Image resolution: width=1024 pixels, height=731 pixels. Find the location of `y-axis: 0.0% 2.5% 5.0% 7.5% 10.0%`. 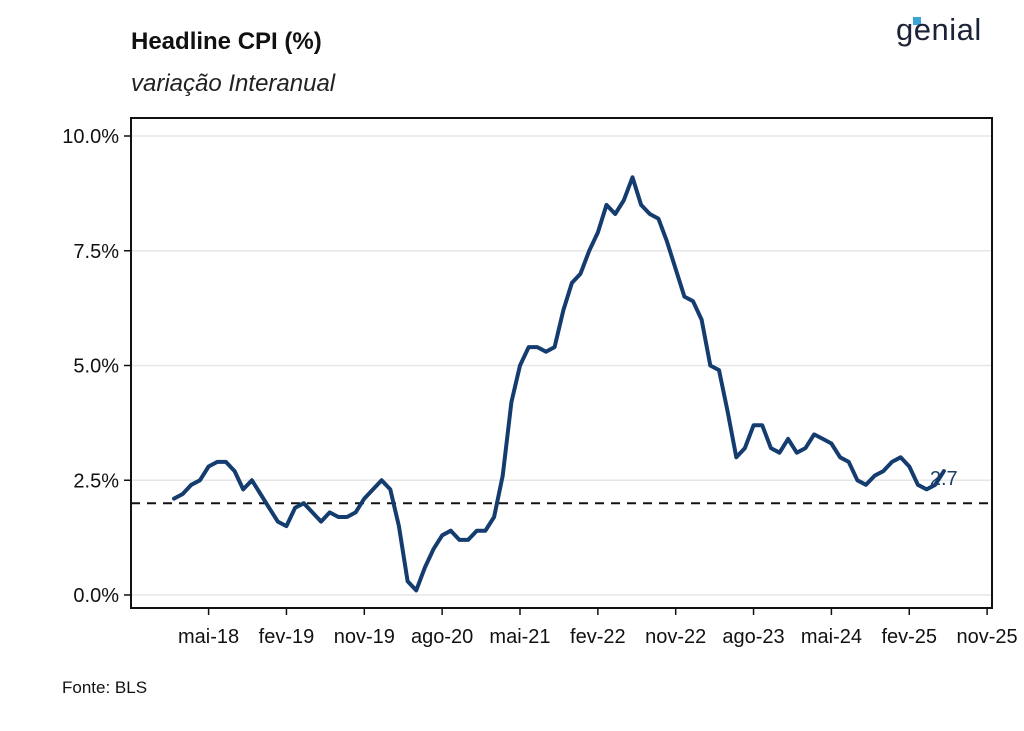

y-axis: 0.0% 2.5% 5.0% 7.5% 10.0% is located at coordinates (96, 366).